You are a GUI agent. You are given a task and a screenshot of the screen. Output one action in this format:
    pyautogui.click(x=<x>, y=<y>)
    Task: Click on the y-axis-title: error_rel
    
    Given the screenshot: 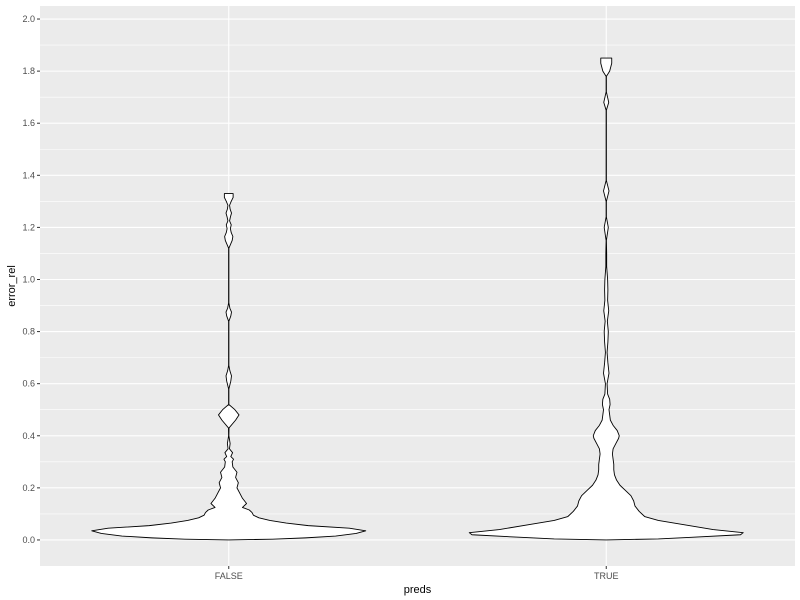 What is the action you would take?
    pyautogui.click(x=12, y=286)
    